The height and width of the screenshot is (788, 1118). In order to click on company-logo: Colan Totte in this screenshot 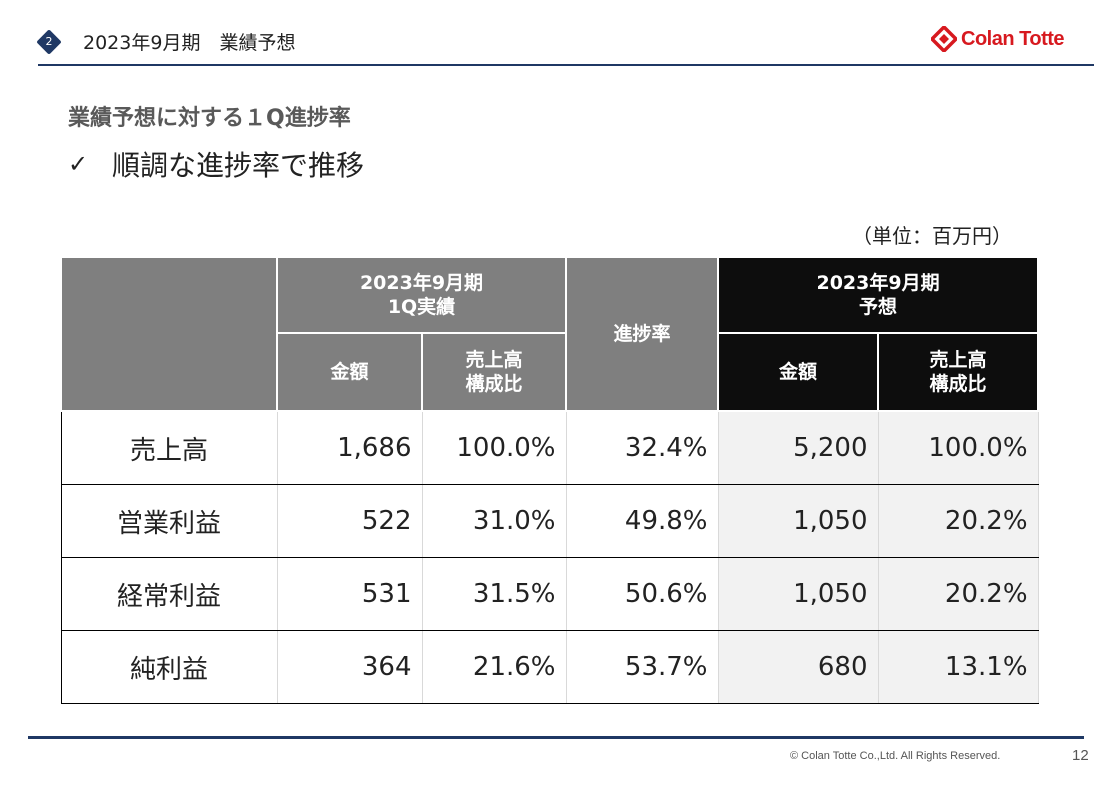, I will do `click(998, 39)`.